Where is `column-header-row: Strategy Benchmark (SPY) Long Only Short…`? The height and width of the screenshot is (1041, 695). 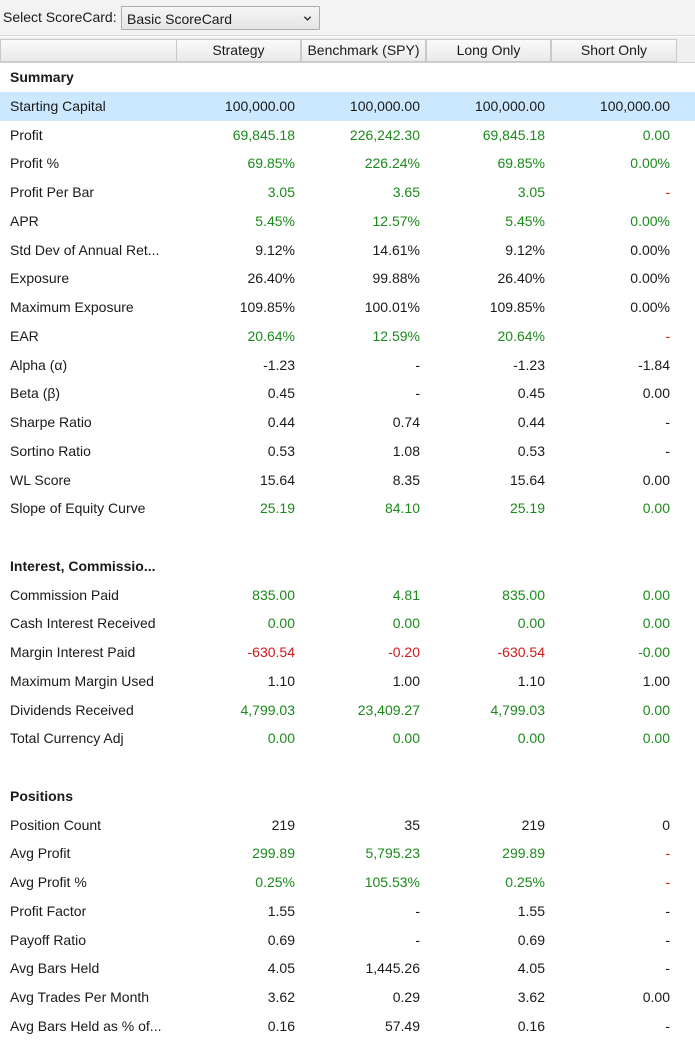
column-header-row: Strategy Benchmark (SPY) Long Only Short… is located at coordinates (347, 50).